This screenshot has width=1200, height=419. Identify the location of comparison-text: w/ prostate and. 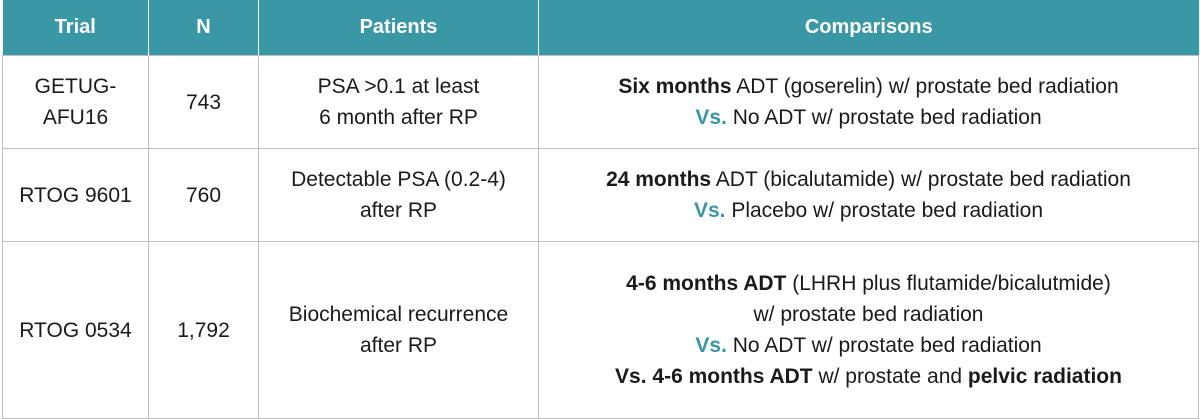
(890, 376).